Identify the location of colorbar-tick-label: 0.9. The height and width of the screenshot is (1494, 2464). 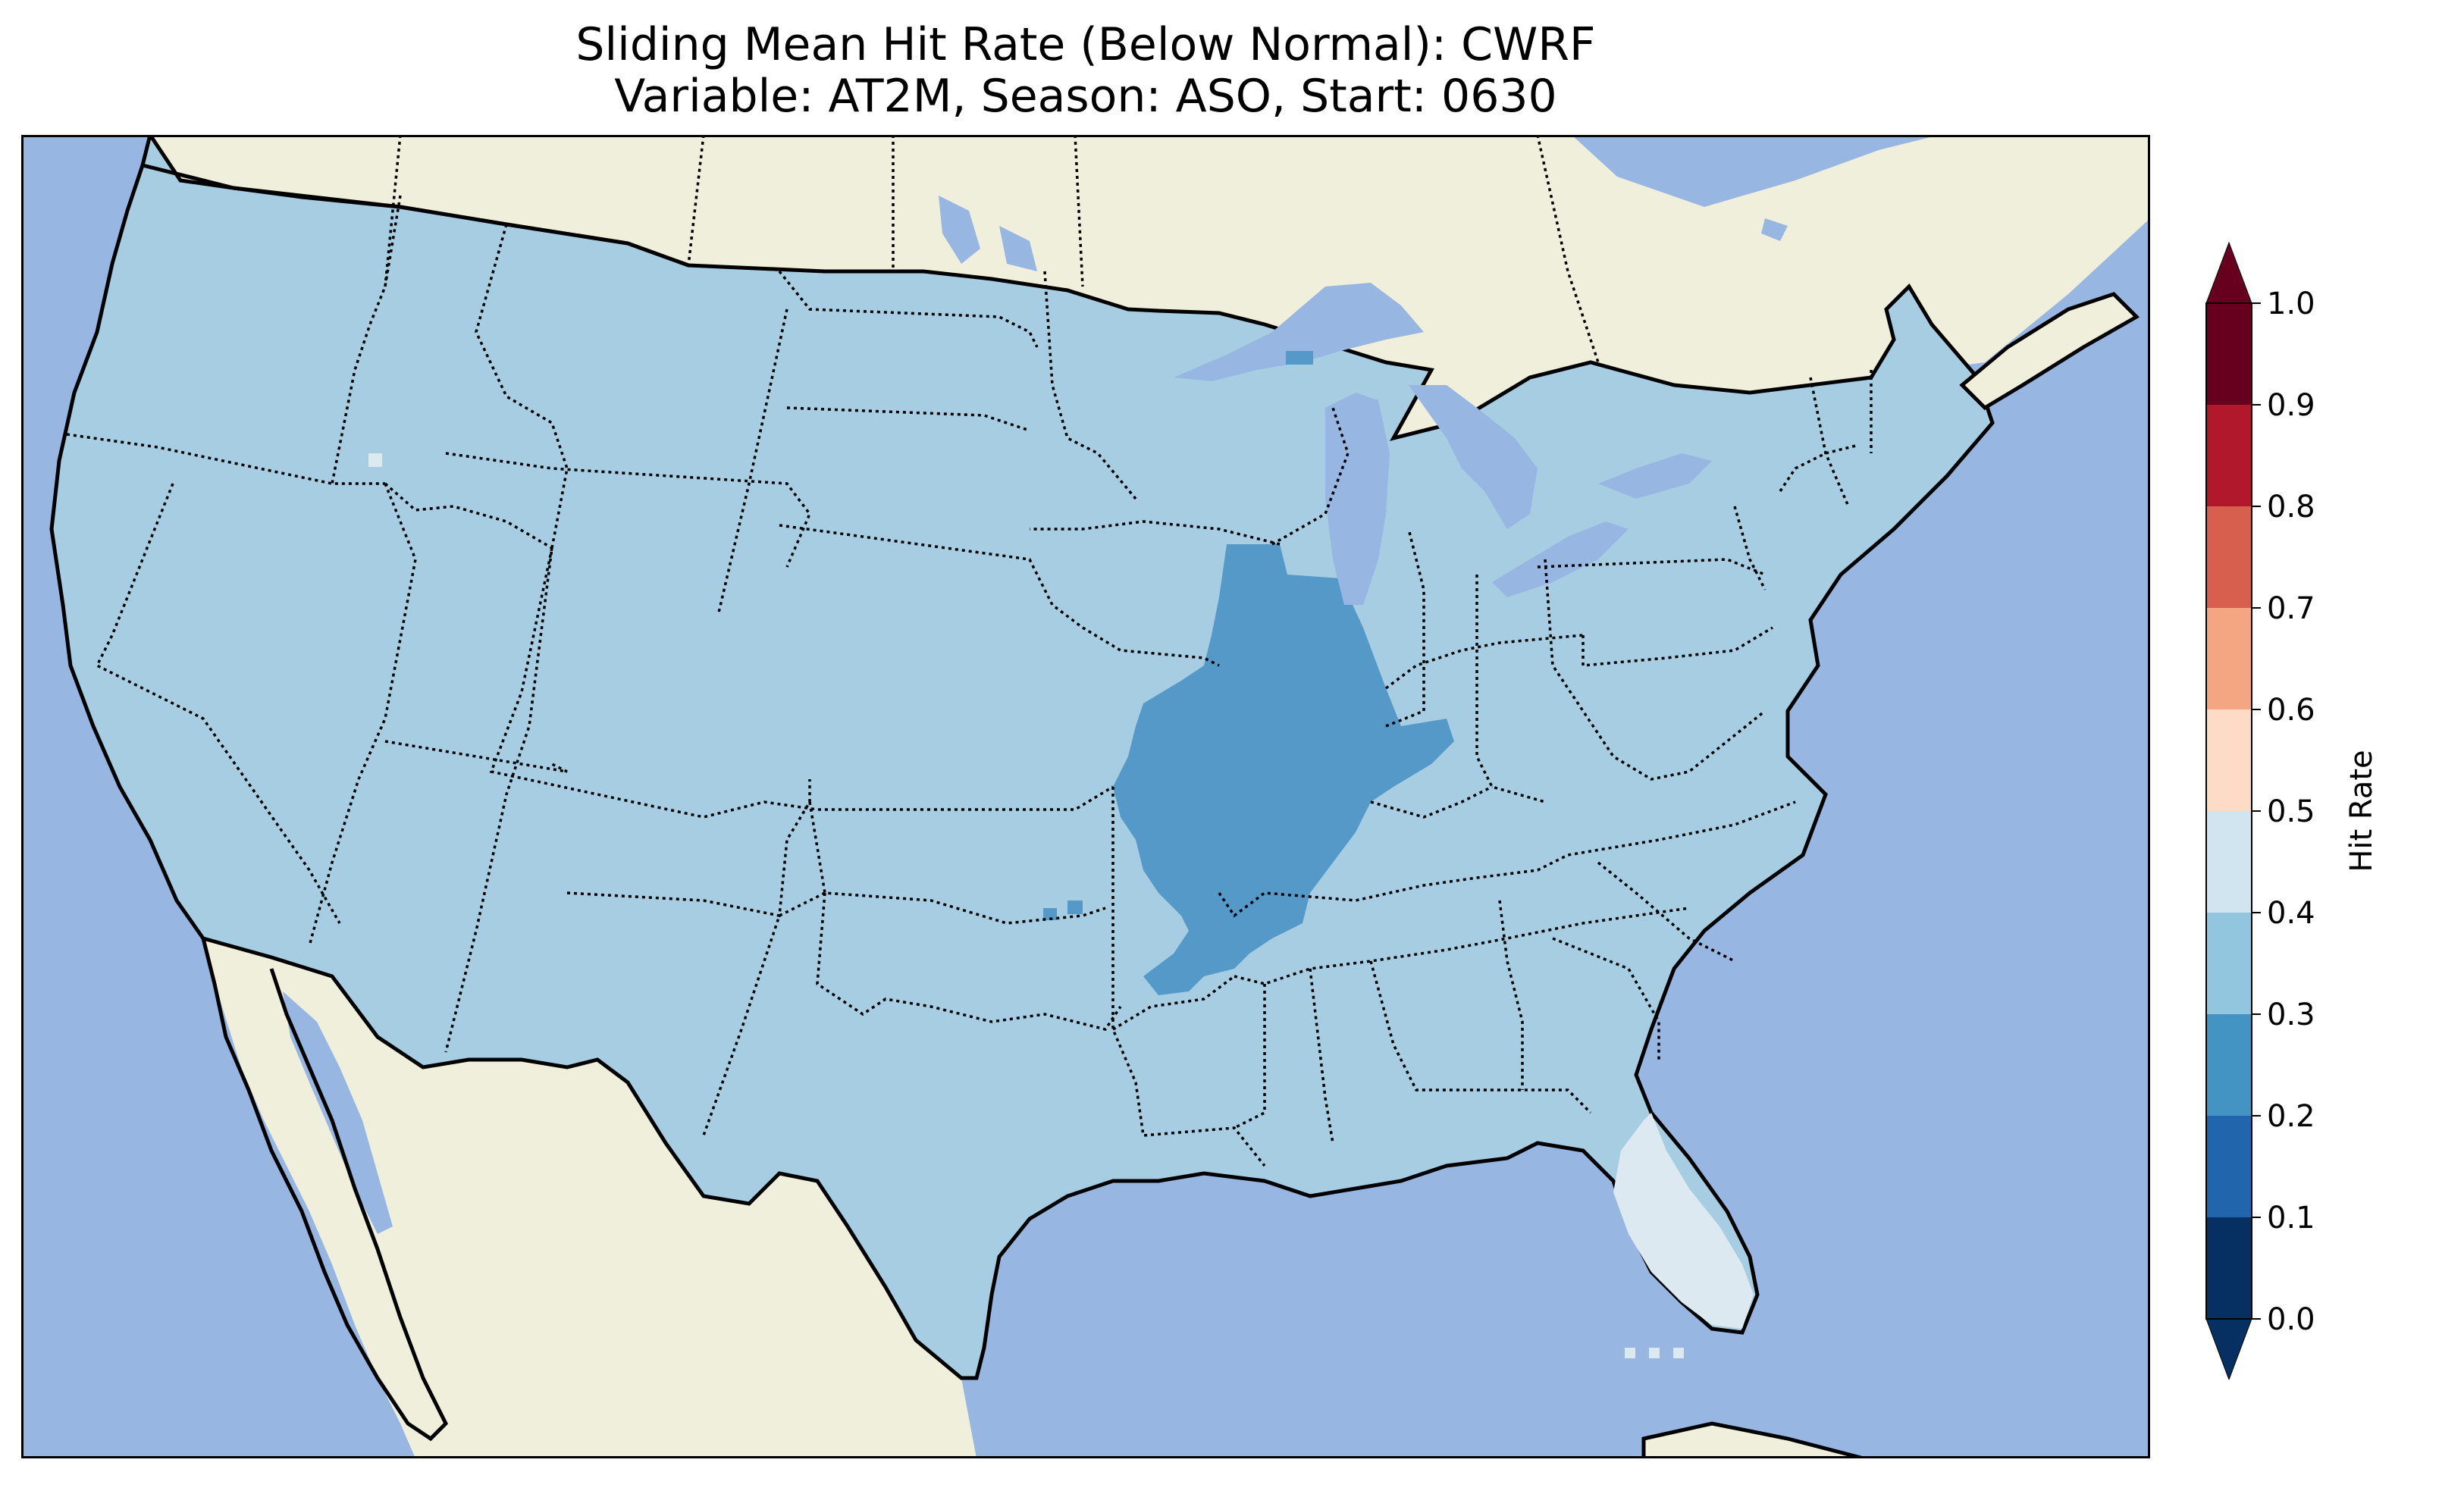
(2291, 405).